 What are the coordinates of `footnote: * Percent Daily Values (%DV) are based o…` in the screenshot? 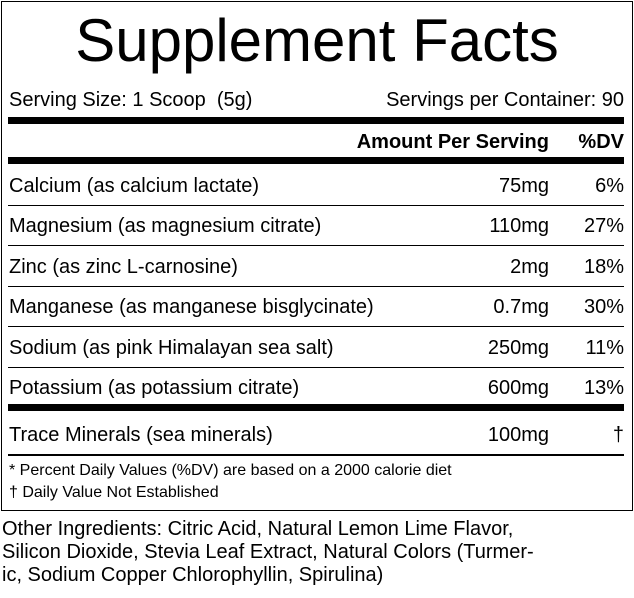 It's located at (230, 470).